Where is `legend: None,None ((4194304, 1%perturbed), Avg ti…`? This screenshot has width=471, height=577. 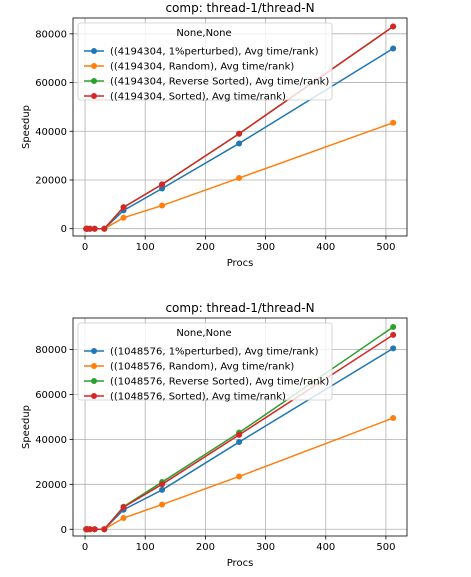 legend: None,None ((4194304, 1%perturbed), Avg ti… is located at coordinates (205, 62).